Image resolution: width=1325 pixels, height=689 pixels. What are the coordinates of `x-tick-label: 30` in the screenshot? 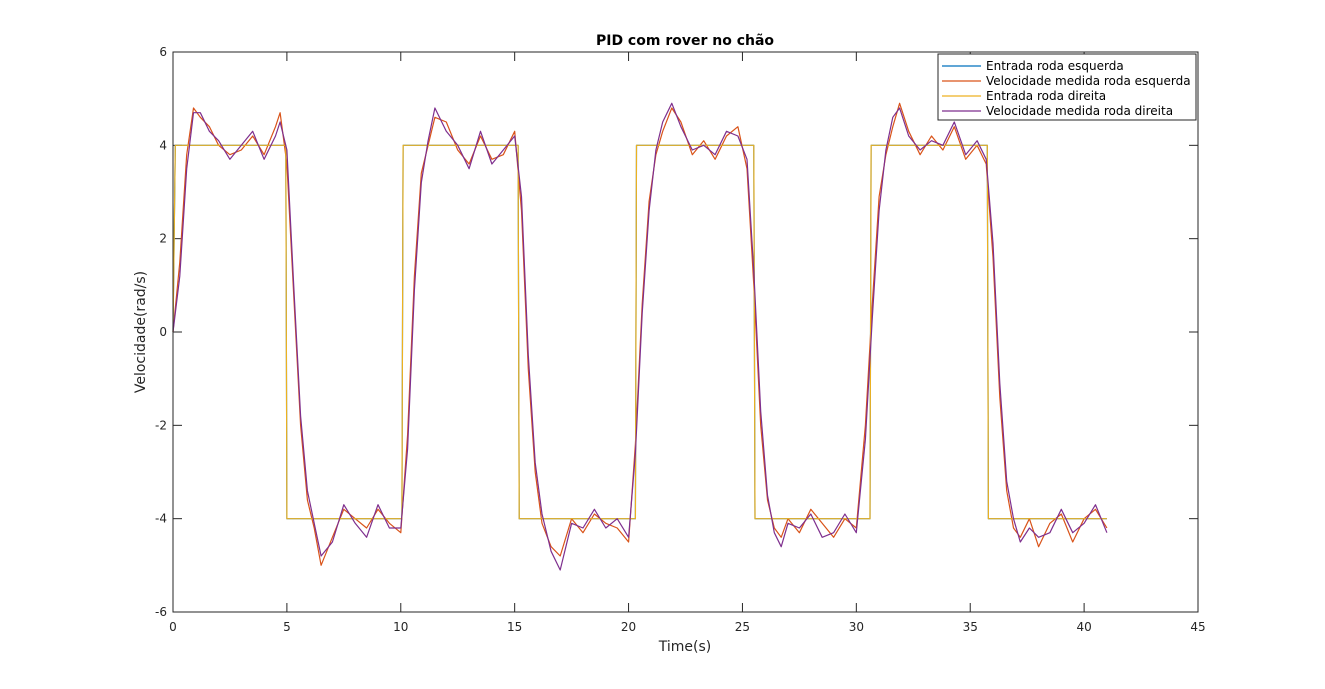 It's located at (856, 627).